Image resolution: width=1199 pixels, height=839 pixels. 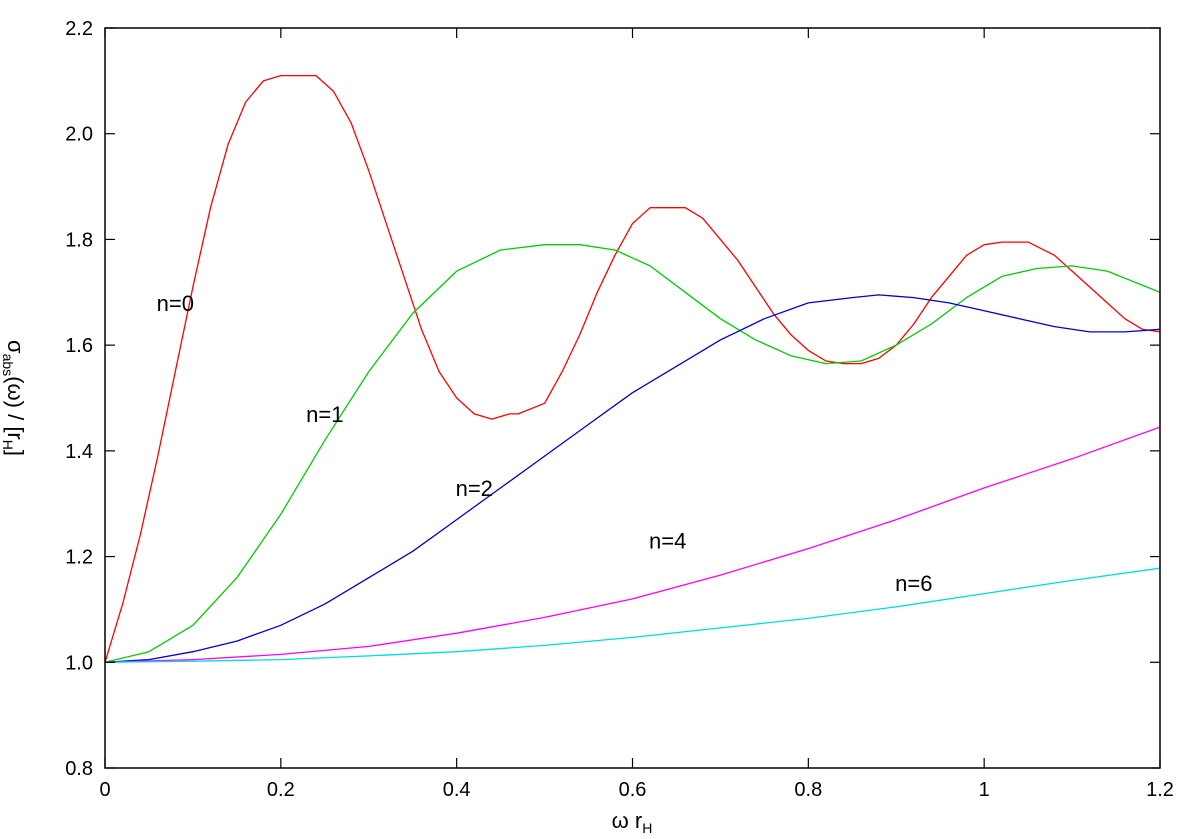 I want to click on x-tick-label: 1, so click(x=984, y=790).